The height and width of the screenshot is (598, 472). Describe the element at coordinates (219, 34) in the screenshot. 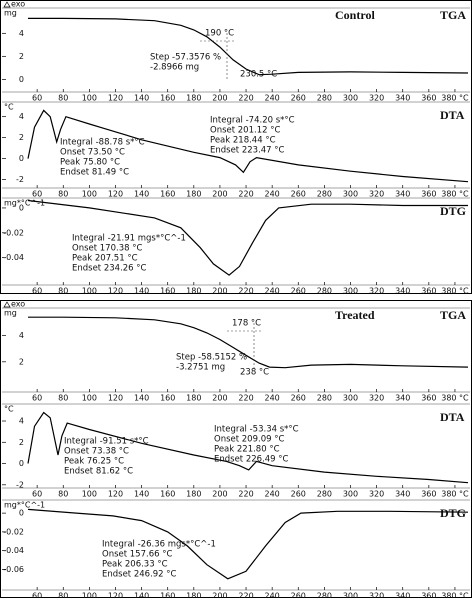

I see `annotation: 190 °C` at that location.